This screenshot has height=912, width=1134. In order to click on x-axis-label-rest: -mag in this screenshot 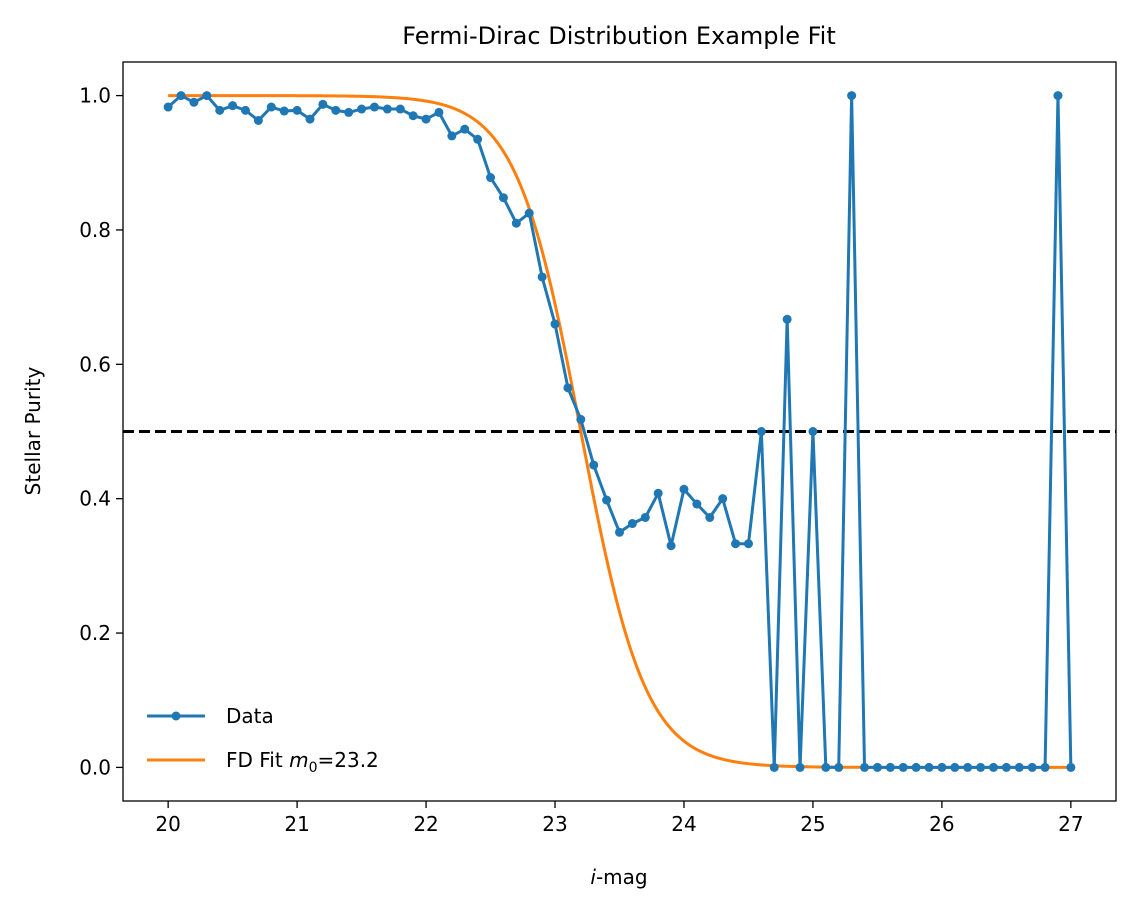, I will do `click(622, 877)`.